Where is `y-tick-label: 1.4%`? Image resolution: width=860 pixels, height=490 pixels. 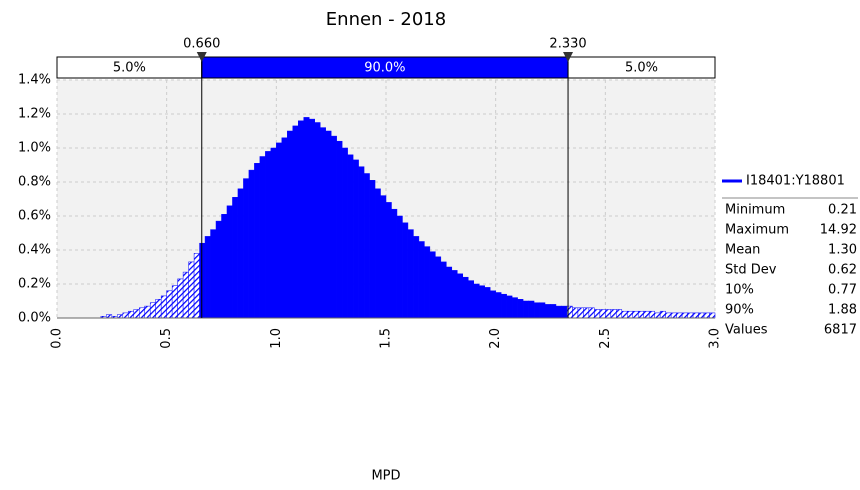
y-tick-label: 1.4% is located at coordinates (34, 80).